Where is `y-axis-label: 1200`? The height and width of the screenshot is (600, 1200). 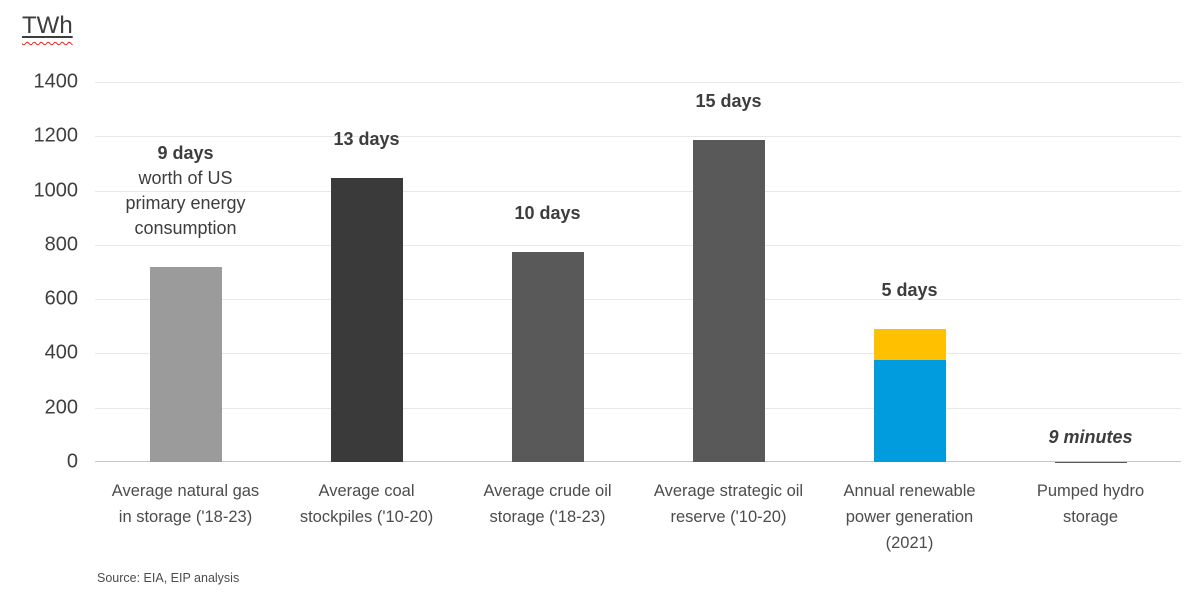 y-axis-label: 1200 is located at coordinates (56, 135).